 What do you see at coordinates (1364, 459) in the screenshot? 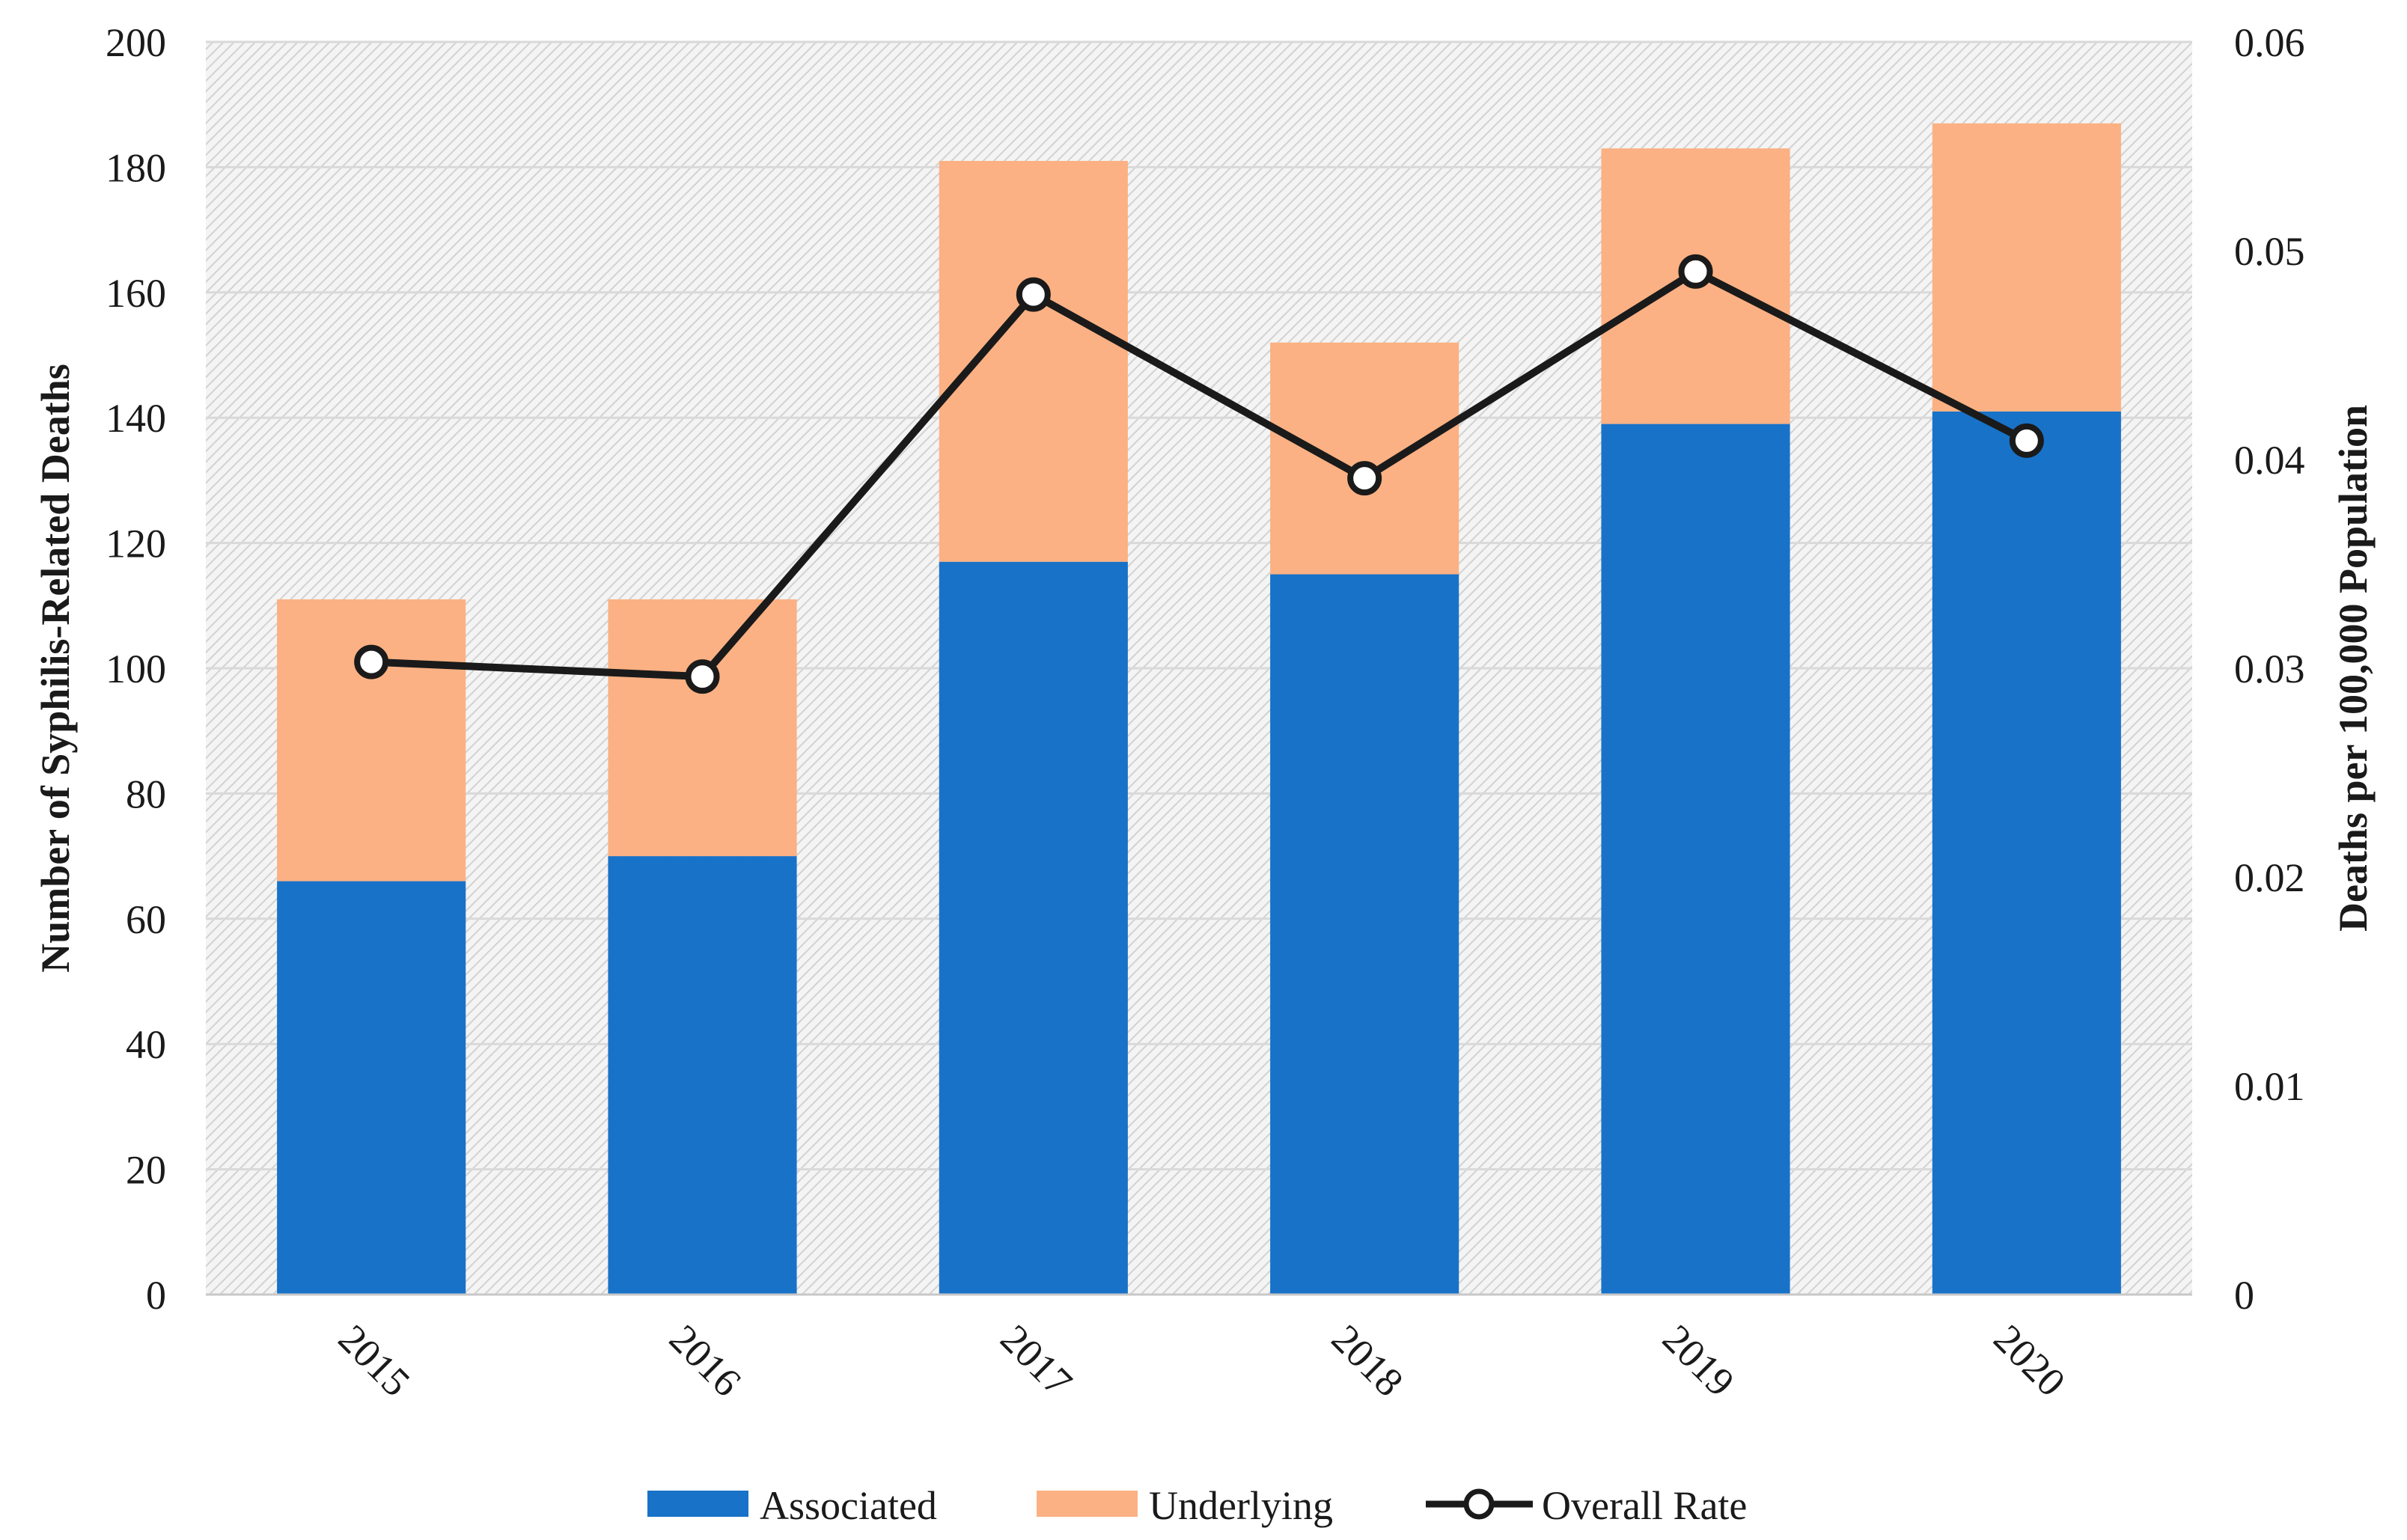
I see `bar-underlying-2018` at bounding box center [1364, 459].